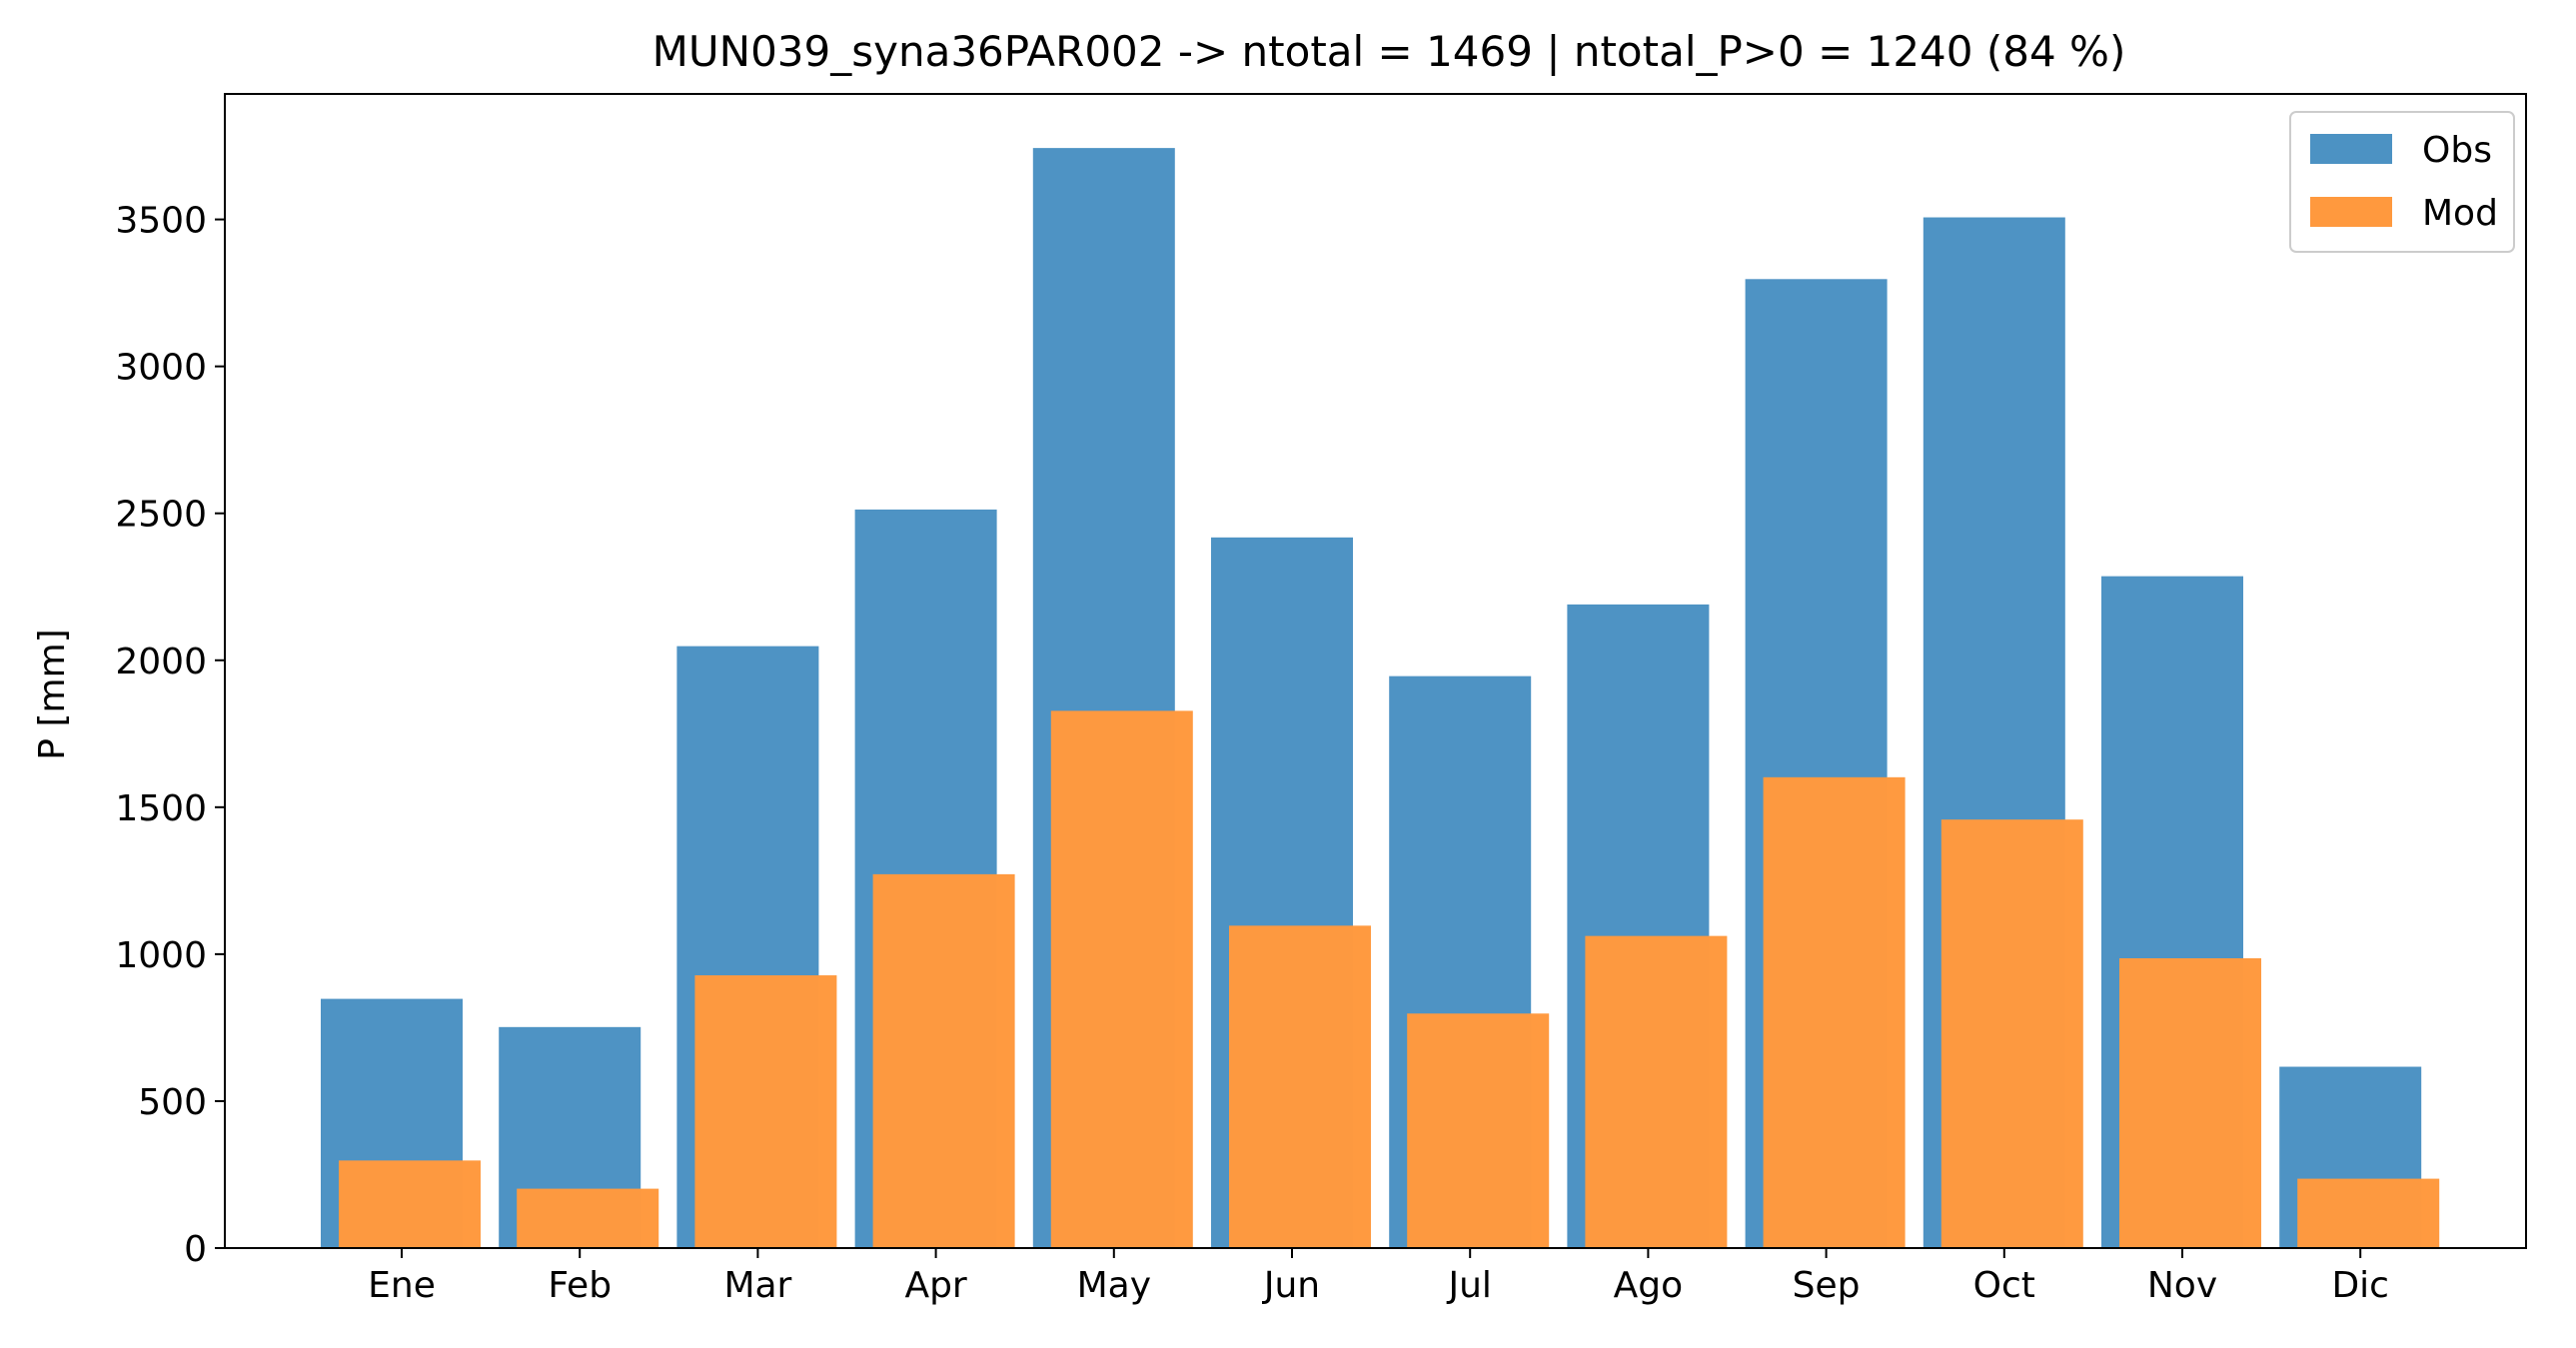 Image resolution: width=2576 pixels, height=1348 pixels. What do you see at coordinates (2351, 149) in the screenshot?
I see `legend-swatch-obs` at bounding box center [2351, 149].